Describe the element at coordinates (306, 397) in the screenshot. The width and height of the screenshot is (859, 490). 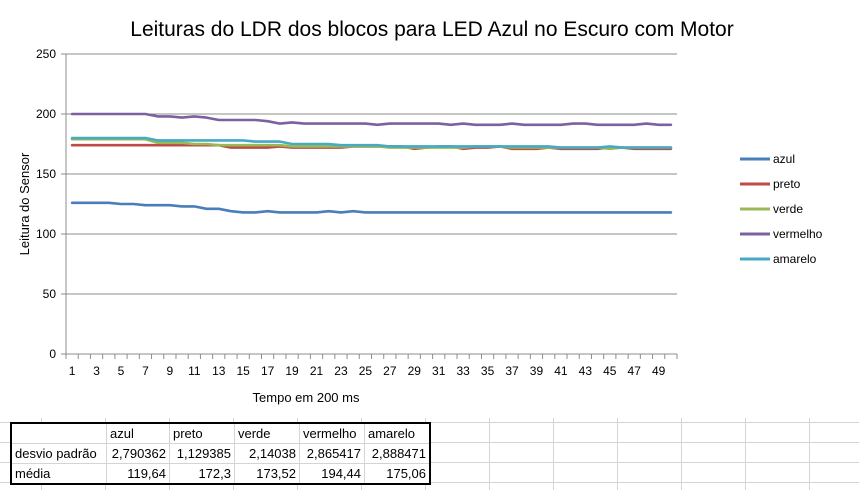
I see `x-axis-title: Tempo em 200 ms` at that location.